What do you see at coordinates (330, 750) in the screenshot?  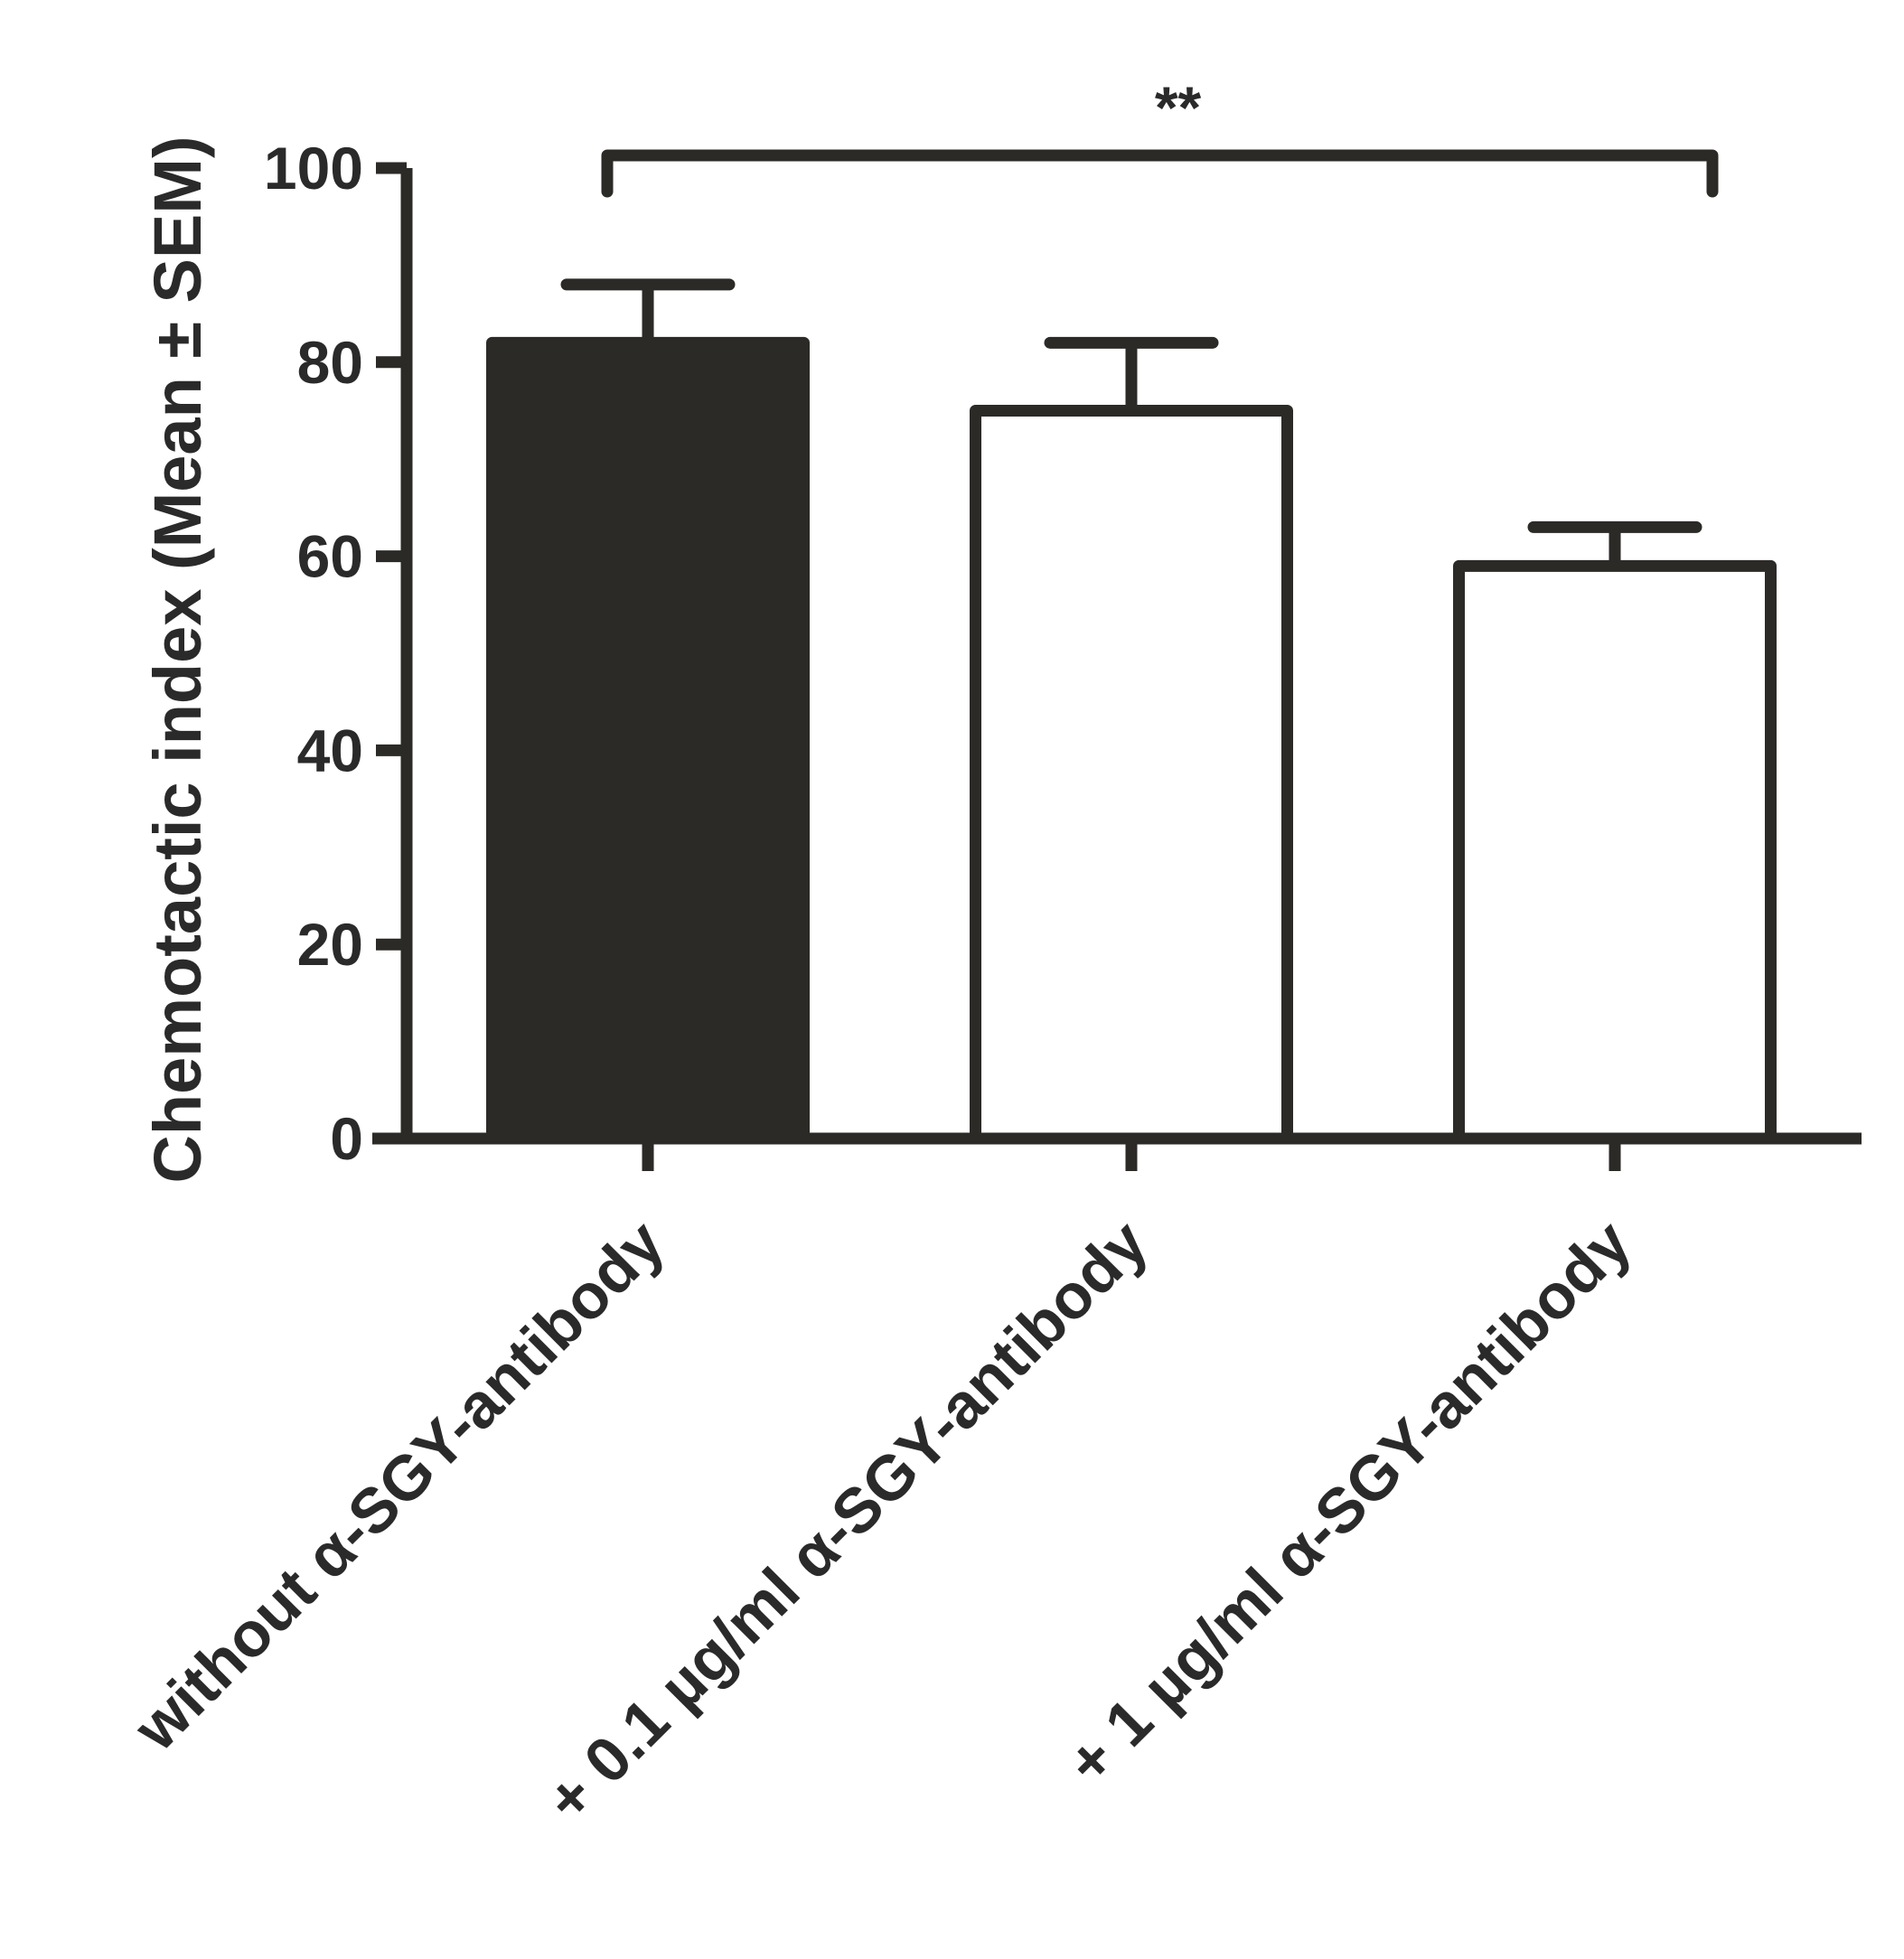 I see `y-tick-label: 40` at bounding box center [330, 750].